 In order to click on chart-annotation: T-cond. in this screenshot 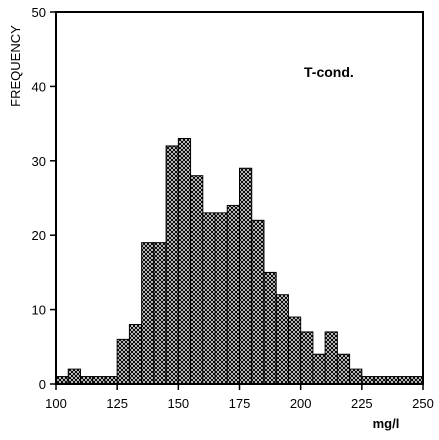, I will do `click(329, 72)`.